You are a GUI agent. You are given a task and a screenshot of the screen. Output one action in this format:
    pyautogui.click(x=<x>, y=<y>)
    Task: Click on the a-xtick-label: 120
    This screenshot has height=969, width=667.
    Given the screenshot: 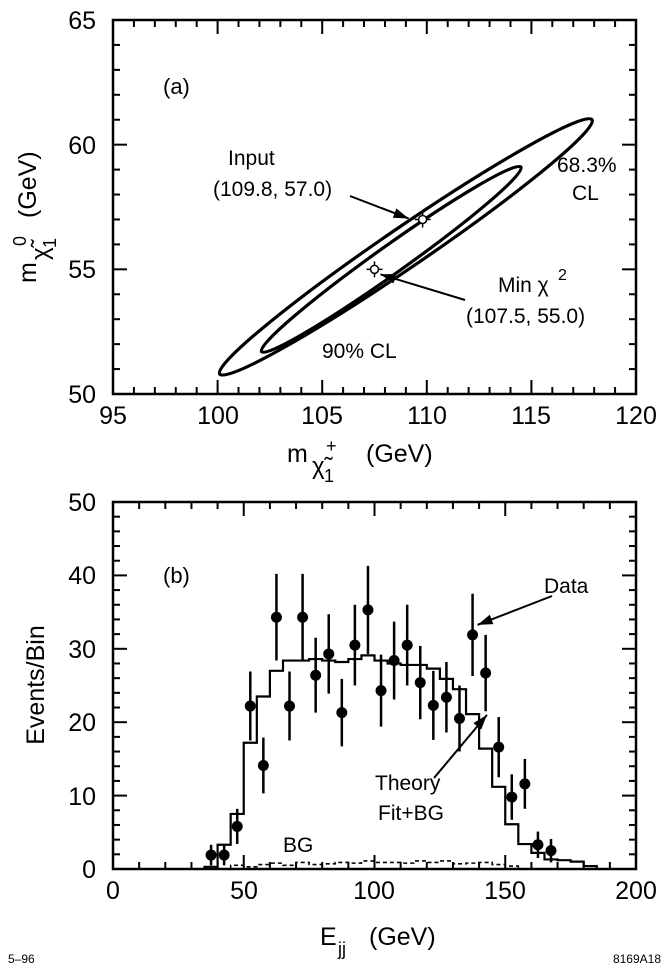 What is the action you would take?
    pyautogui.click(x=636, y=416)
    